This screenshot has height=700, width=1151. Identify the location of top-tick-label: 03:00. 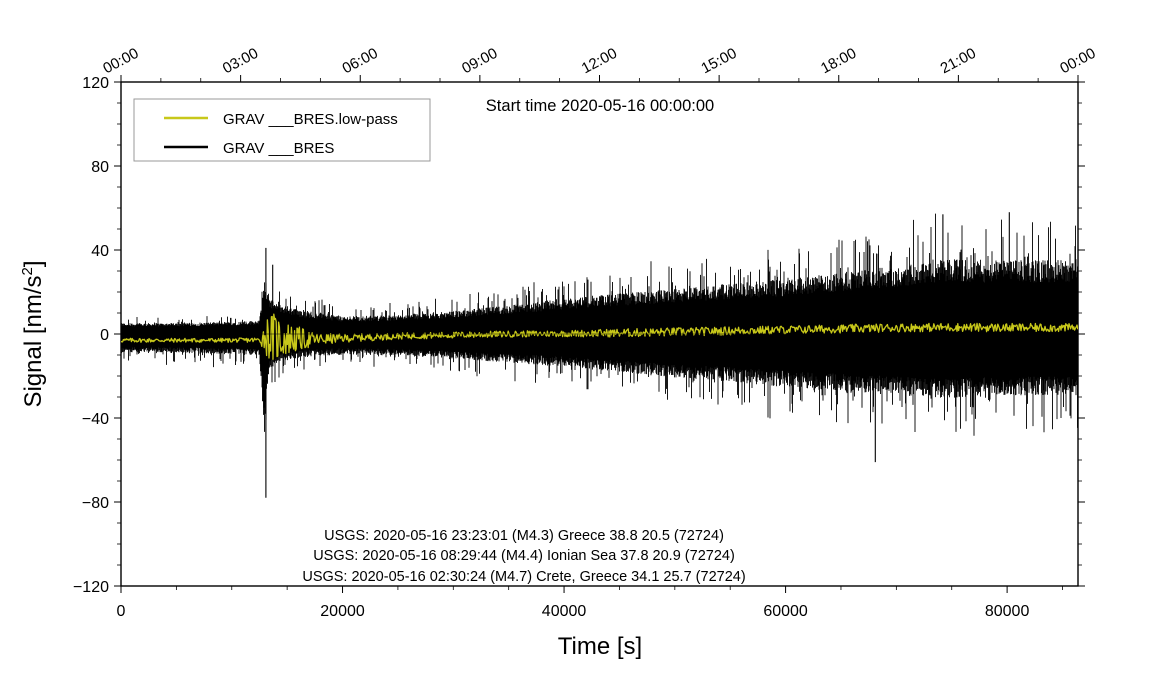
(240, 61).